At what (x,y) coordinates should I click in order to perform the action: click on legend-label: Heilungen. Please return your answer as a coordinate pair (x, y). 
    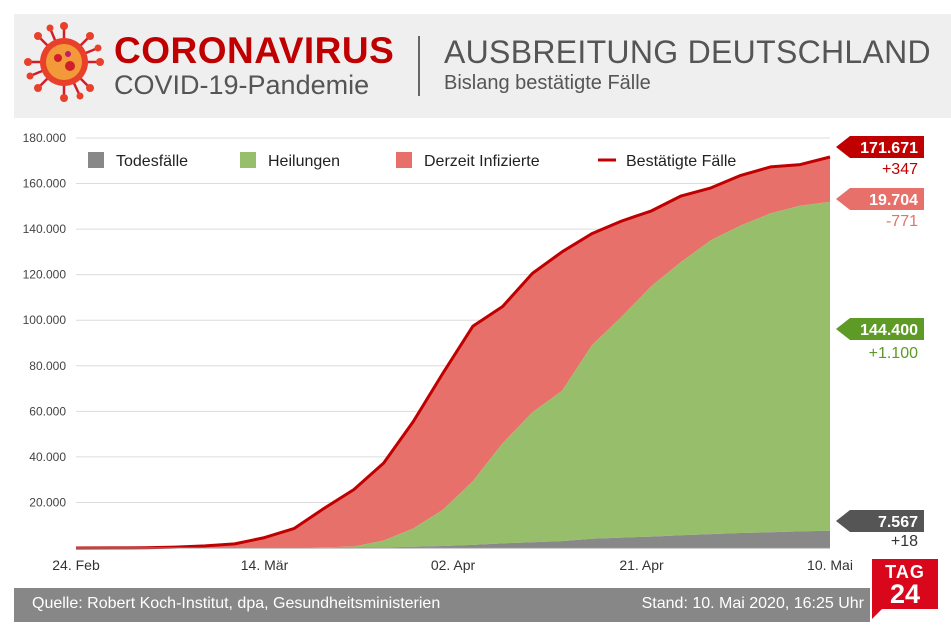
    Looking at the image, I should click on (304, 161).